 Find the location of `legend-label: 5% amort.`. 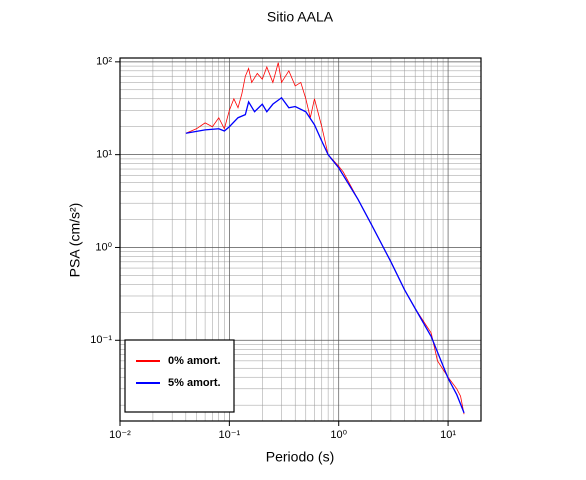

legend-label: 5% amort. is located at coordinates (194, 383).